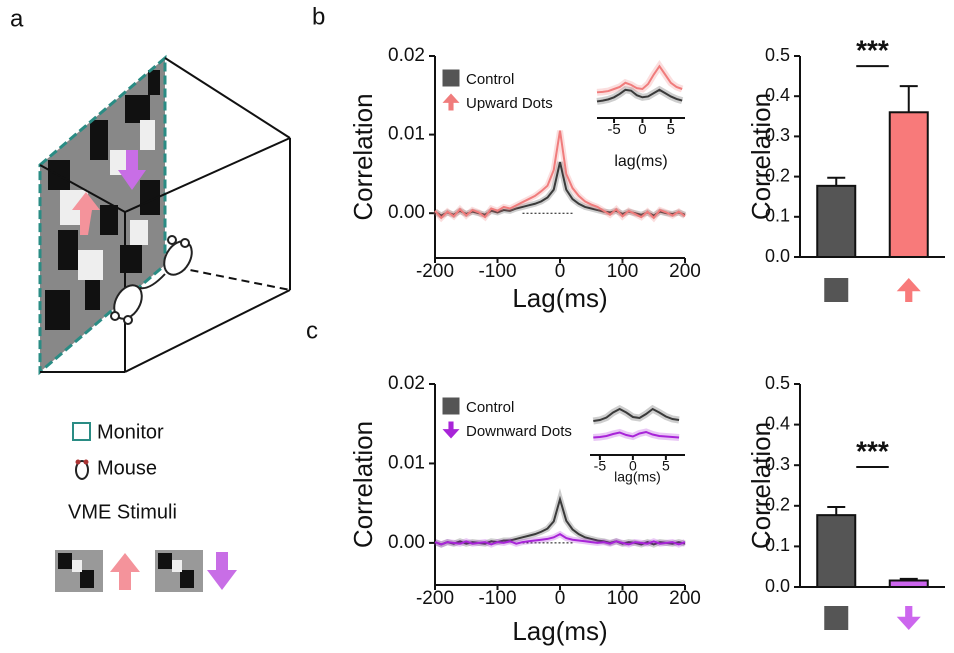 This screenshot has height=653, width=954. Describe the element at coordinates (164, 215) in the screenshot. I see `setup-diagram` at that location.